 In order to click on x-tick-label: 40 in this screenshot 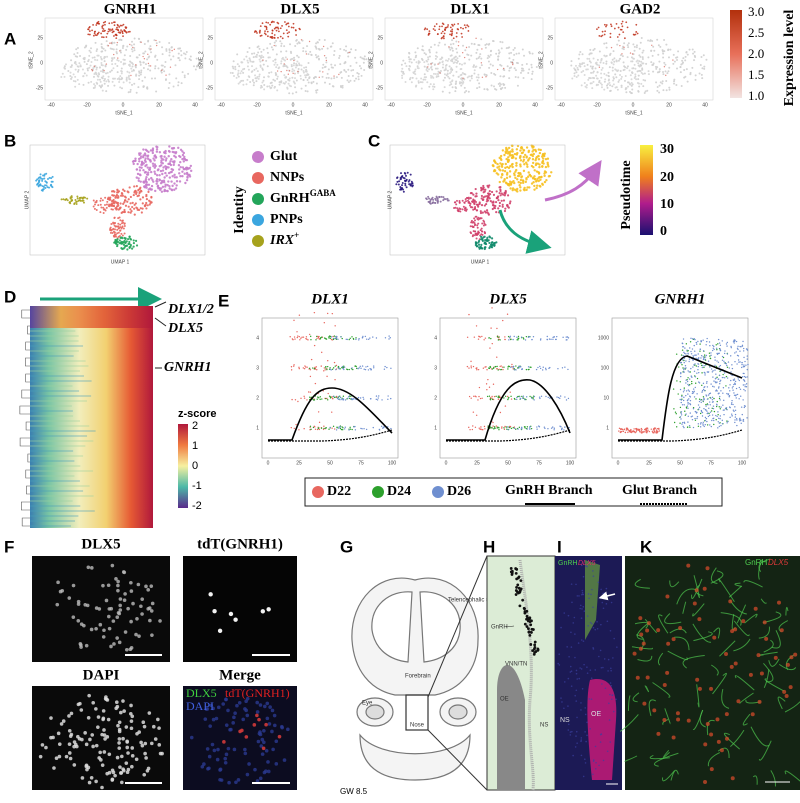, I will do `click(535, 105)`.